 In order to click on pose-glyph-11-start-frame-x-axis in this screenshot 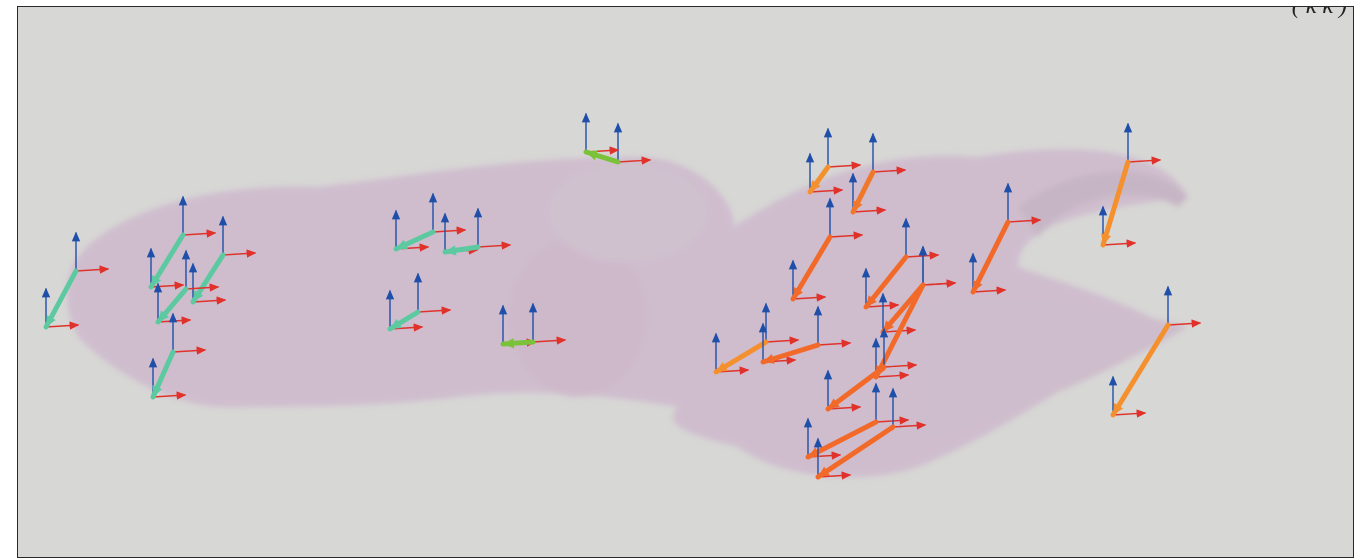, I will do `click(844, 165)`.